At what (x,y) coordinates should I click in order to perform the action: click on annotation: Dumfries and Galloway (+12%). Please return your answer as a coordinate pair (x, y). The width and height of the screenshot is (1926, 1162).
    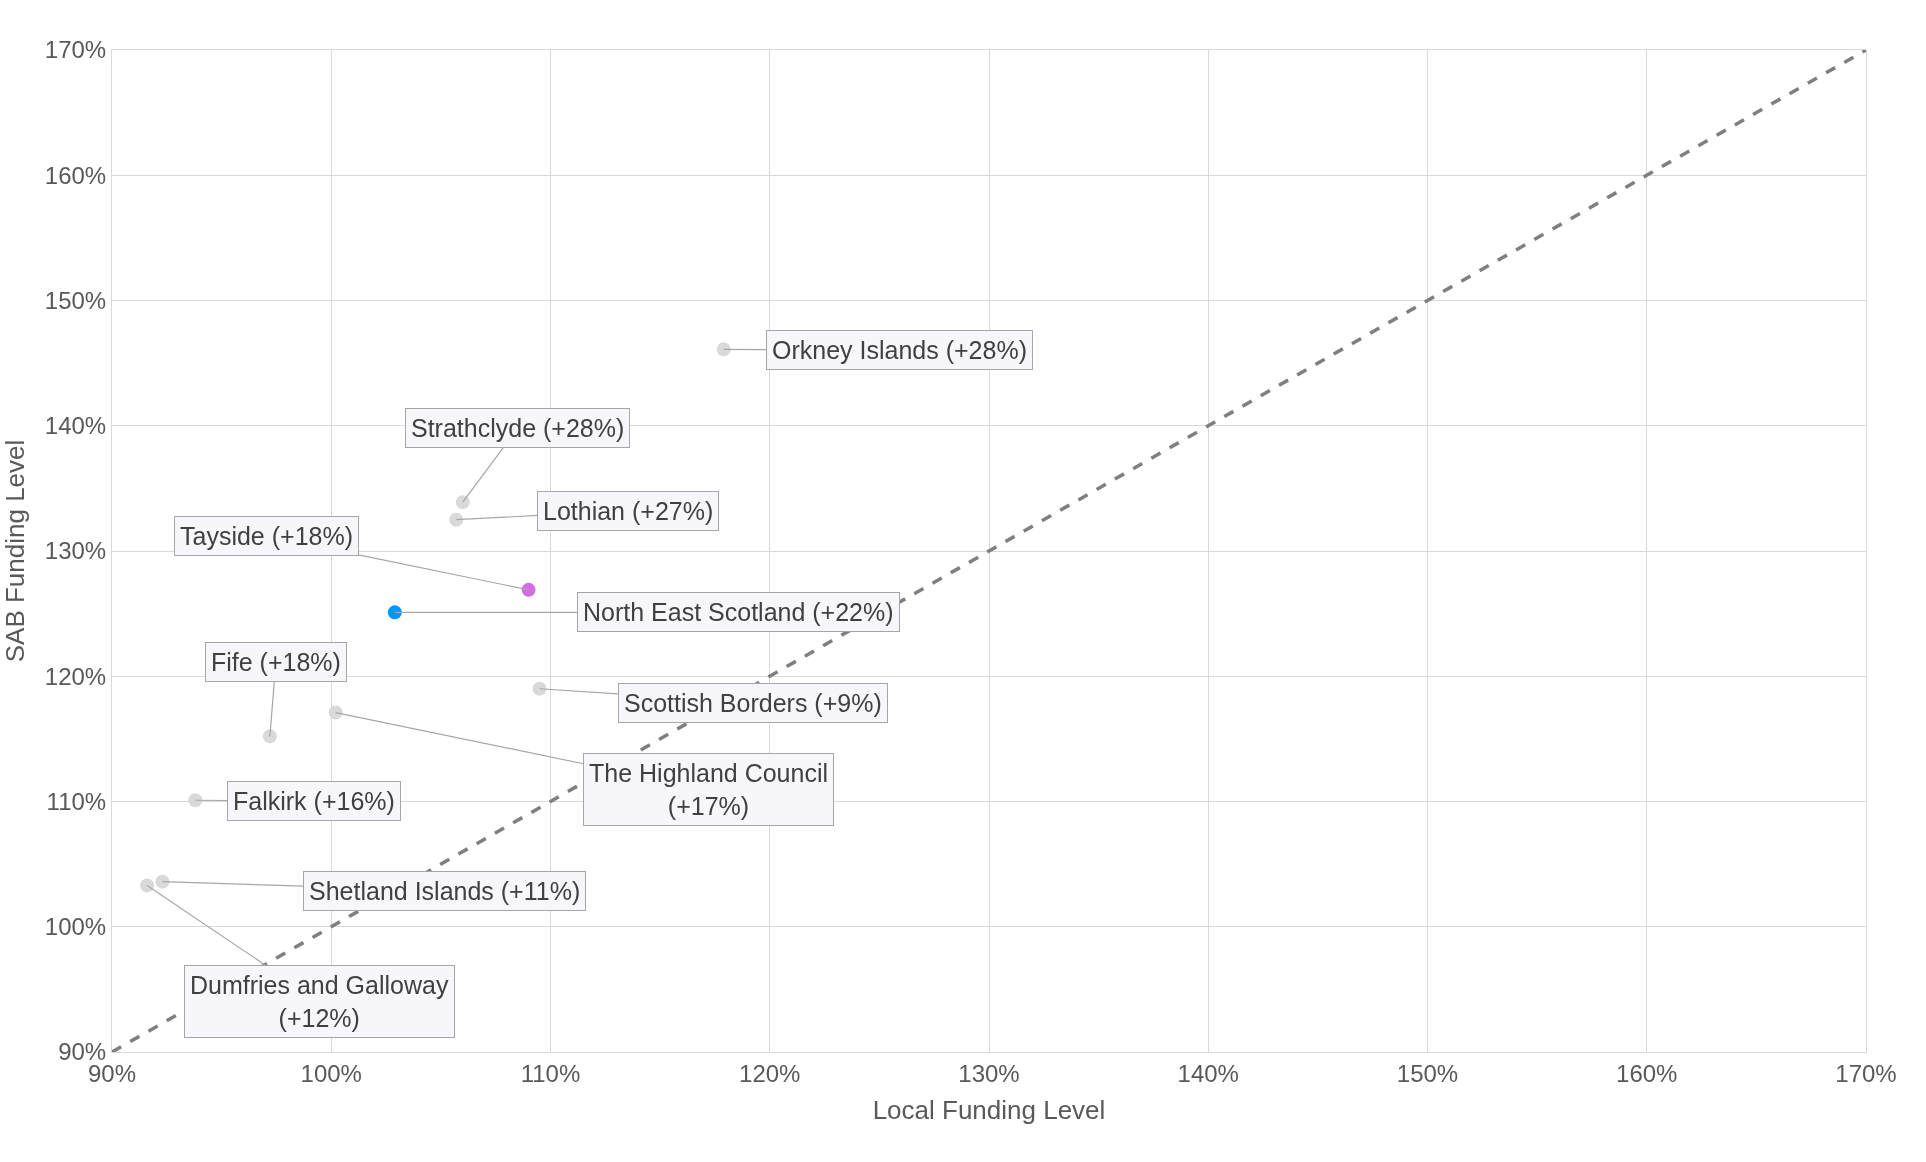
    Looking at the image, I should click on (319, 1001).